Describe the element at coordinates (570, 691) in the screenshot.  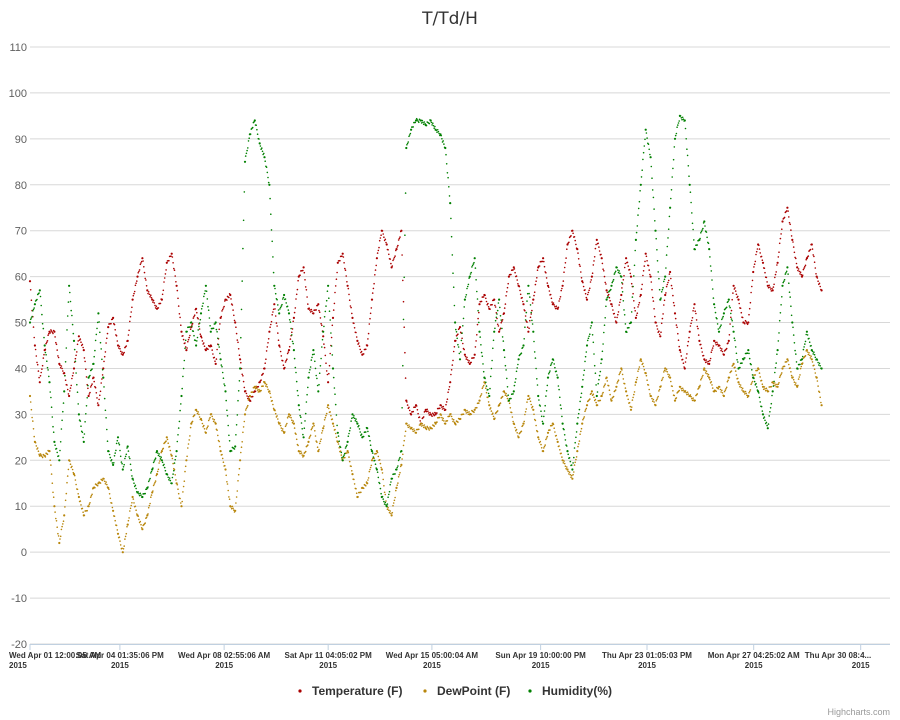
I see `legend-item: Humidity(%)` at that location.